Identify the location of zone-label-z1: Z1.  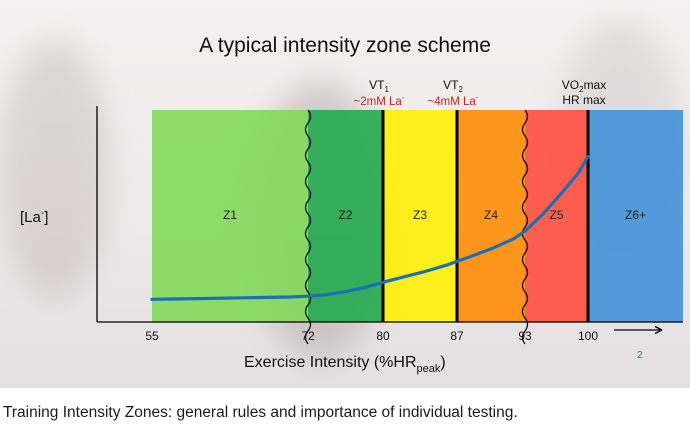
(230, 215).